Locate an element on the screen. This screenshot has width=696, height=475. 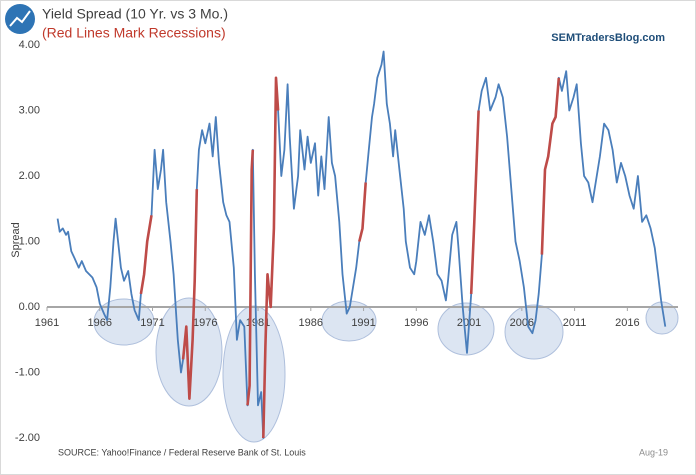
chart-subtitle: (Red Lines Mark Recessions) is located at coordinates (134, 33).